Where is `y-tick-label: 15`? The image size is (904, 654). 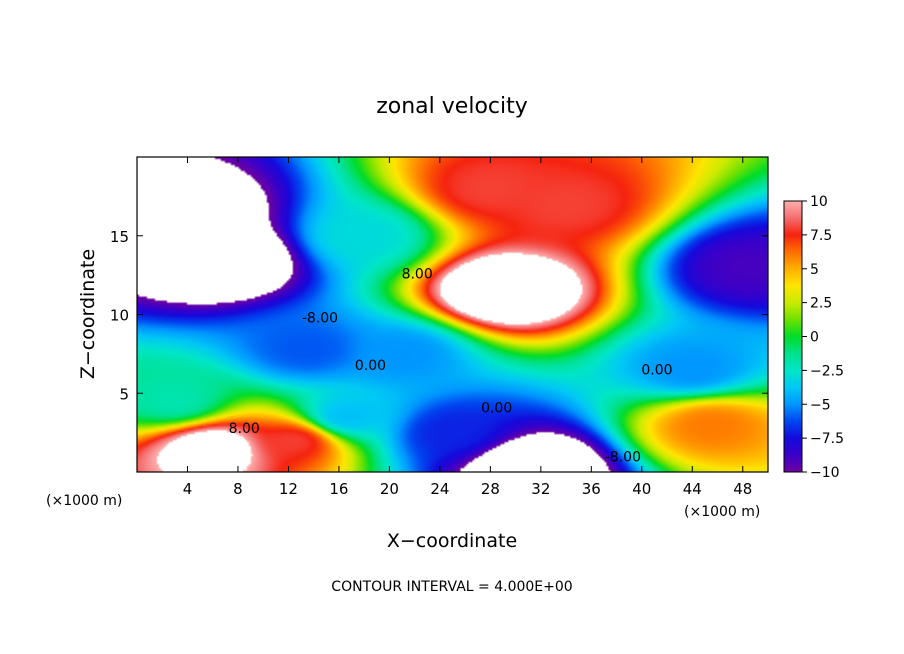
y-tick-label: 15 is located at coordinates (119, 237).